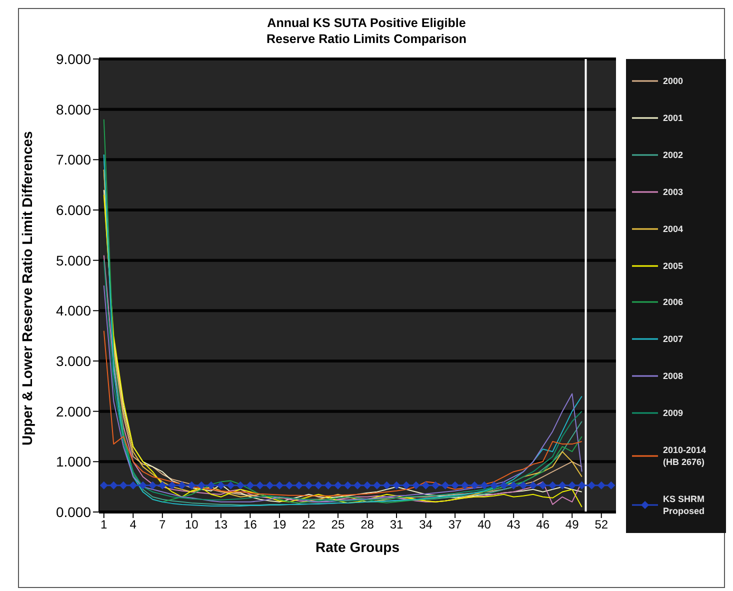  I want to click on legend-label: 2002, so click(673, 155).